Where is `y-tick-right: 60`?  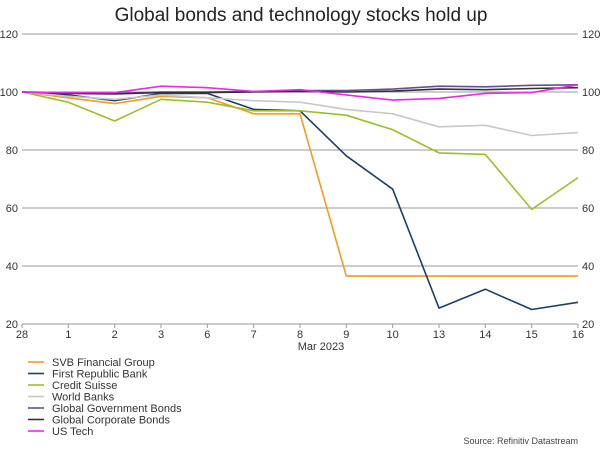
y-tick-right: 60 is located at coordinates (588, 209).